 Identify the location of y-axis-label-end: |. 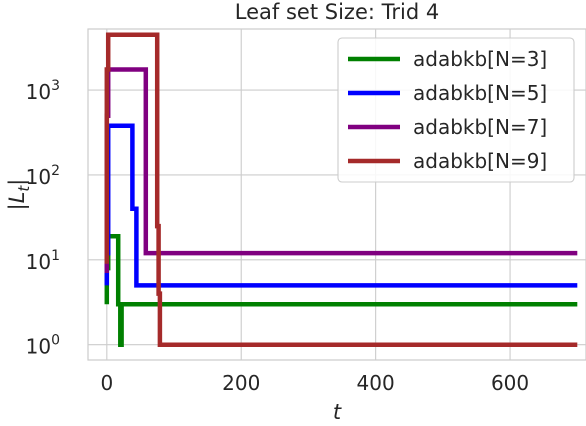
(17, 182).